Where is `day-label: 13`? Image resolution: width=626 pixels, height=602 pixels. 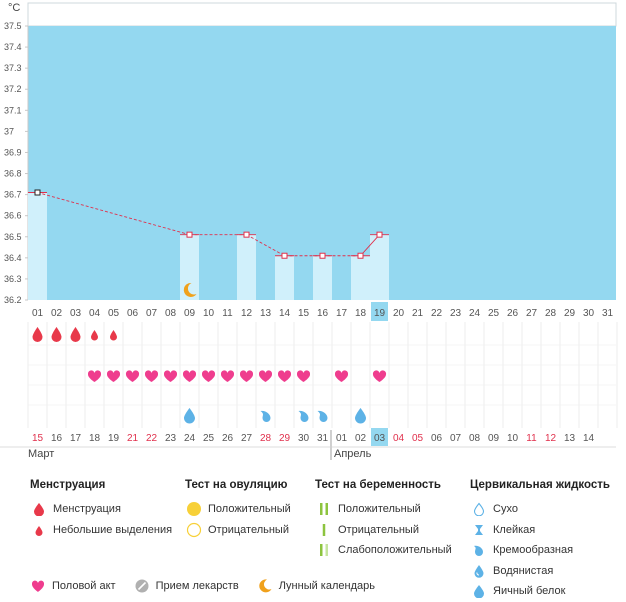 day-label: 13 is located at coordinates (266, 313).